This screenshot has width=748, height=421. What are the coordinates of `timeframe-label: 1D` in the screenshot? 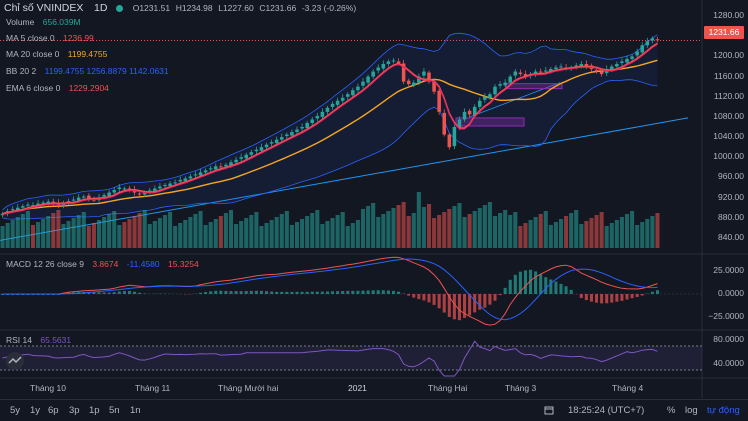 It's located at (100, 8).